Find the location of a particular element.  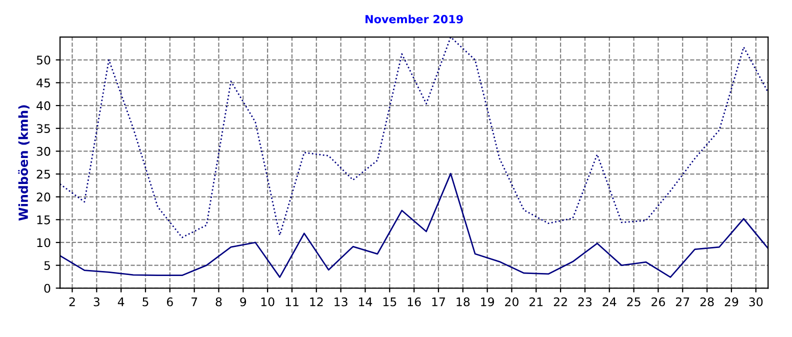

y-tick-label: 0 is located at coordinates (47, 288).